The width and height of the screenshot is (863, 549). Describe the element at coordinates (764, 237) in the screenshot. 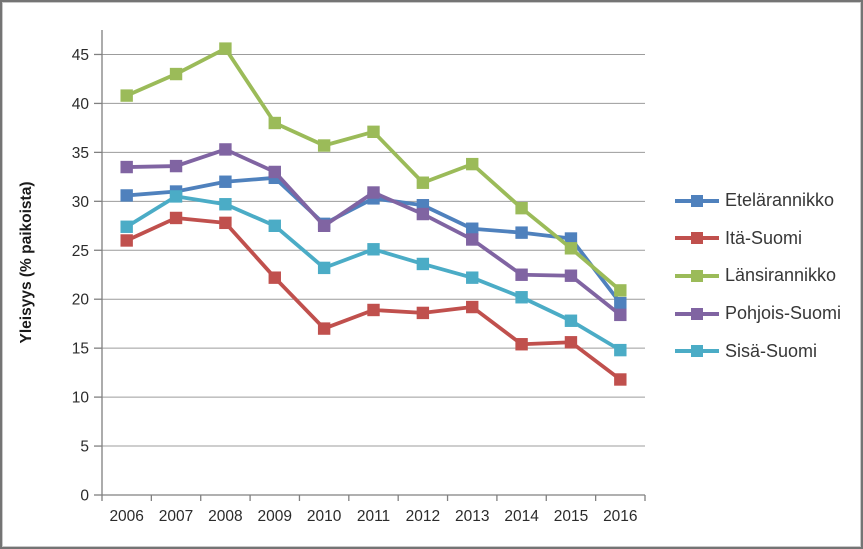

I see `legend-label-it-suomi: Itä-Suomi` at that location.